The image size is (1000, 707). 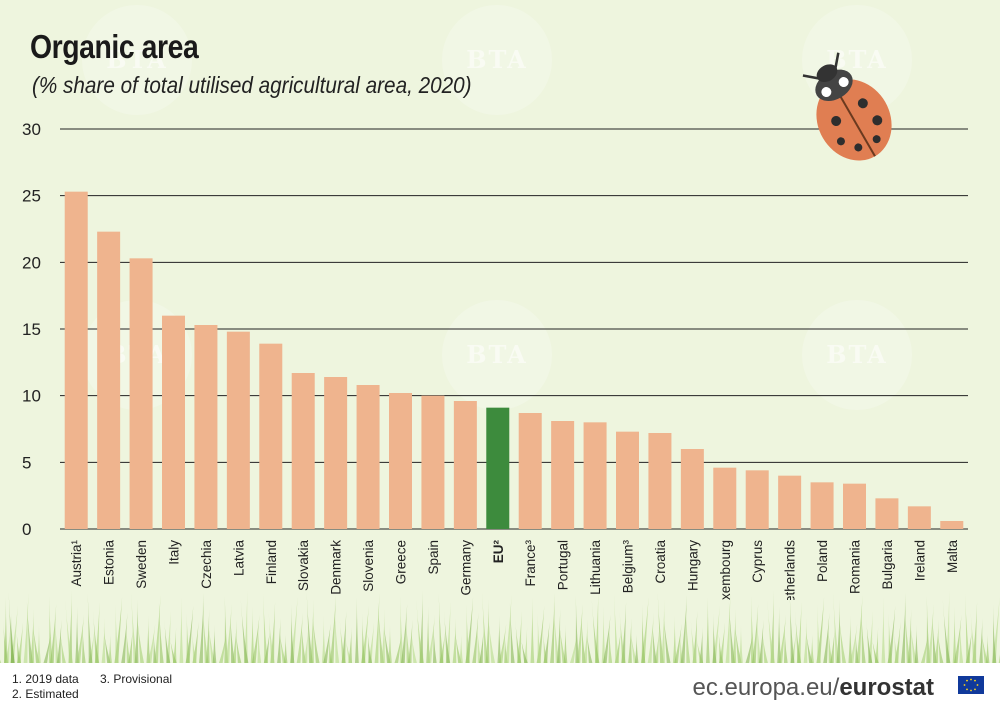 What do you see at coordinates (368, 566) in the screenshot?
I see `x-tick-label: Slovenia` at bounding box center [368, 566].